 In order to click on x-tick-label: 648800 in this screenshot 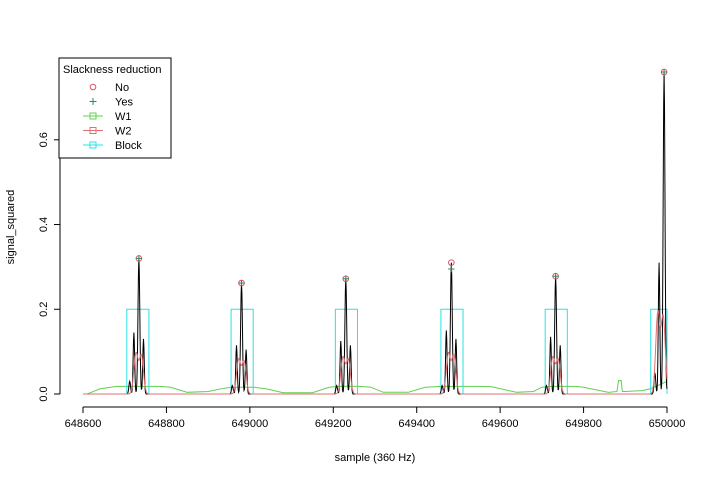, I will do `click(166, 424)`.